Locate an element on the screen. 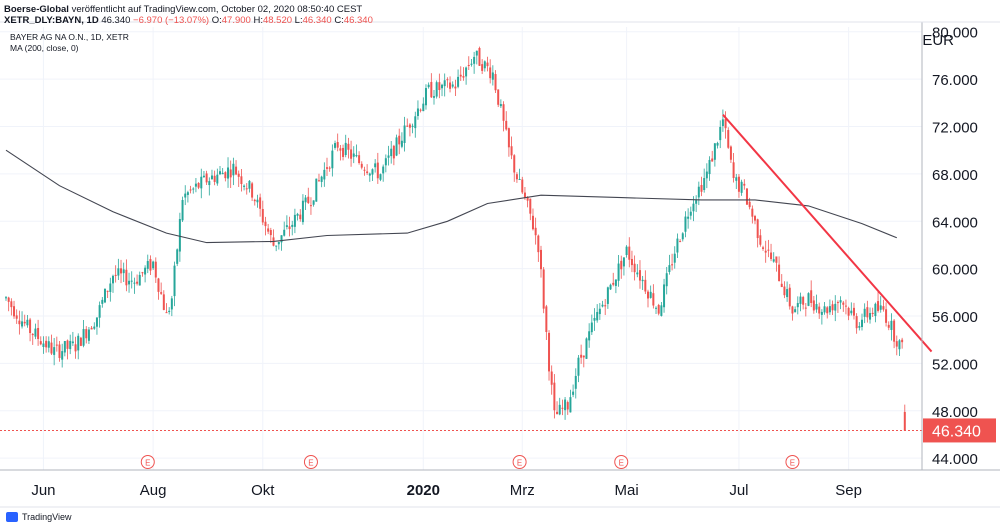 Image resolution: width=1000 pixels, height=528 pixels. high-value: 48.520 is located at coordinates (277, 20).